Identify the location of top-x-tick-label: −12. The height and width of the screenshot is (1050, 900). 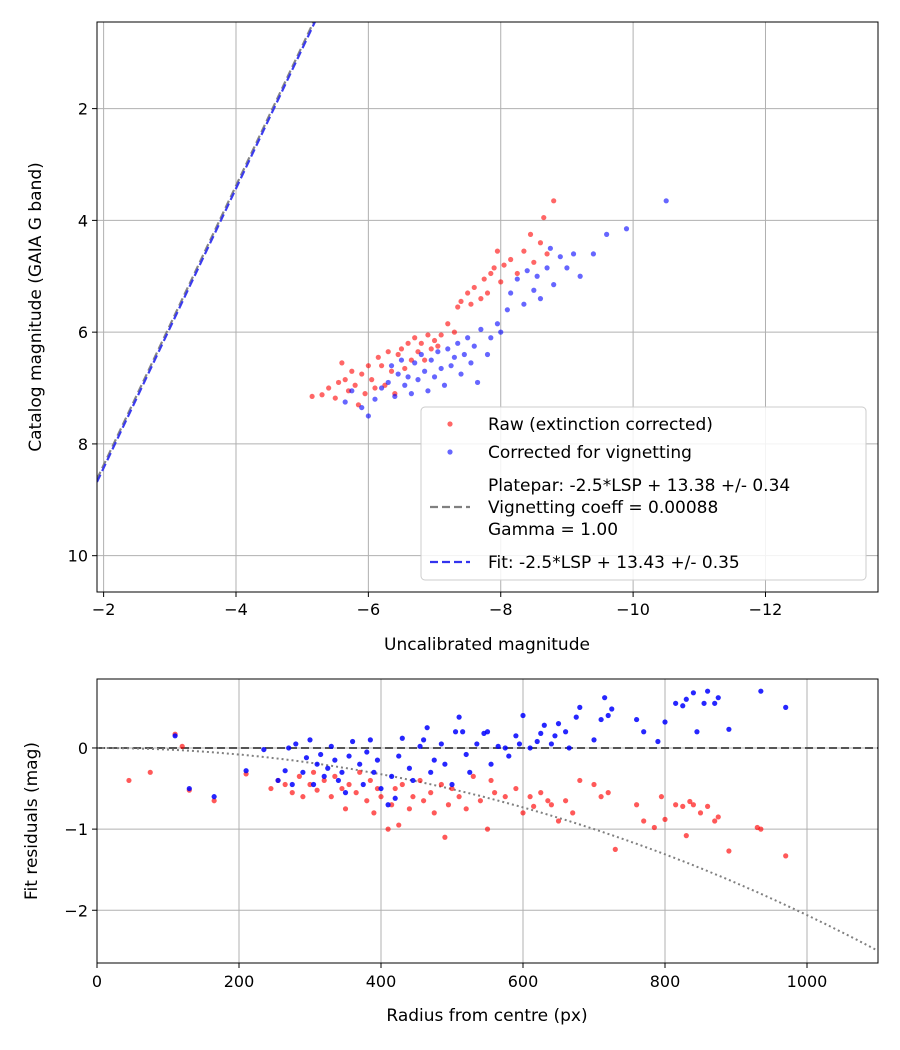
(766, 609).